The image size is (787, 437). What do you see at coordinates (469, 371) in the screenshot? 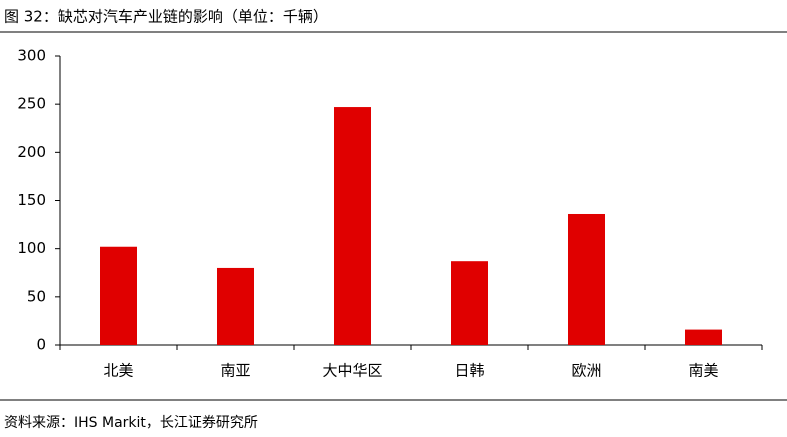
I see `x-tick-label: 日韩` at bounding box center [469, 371].